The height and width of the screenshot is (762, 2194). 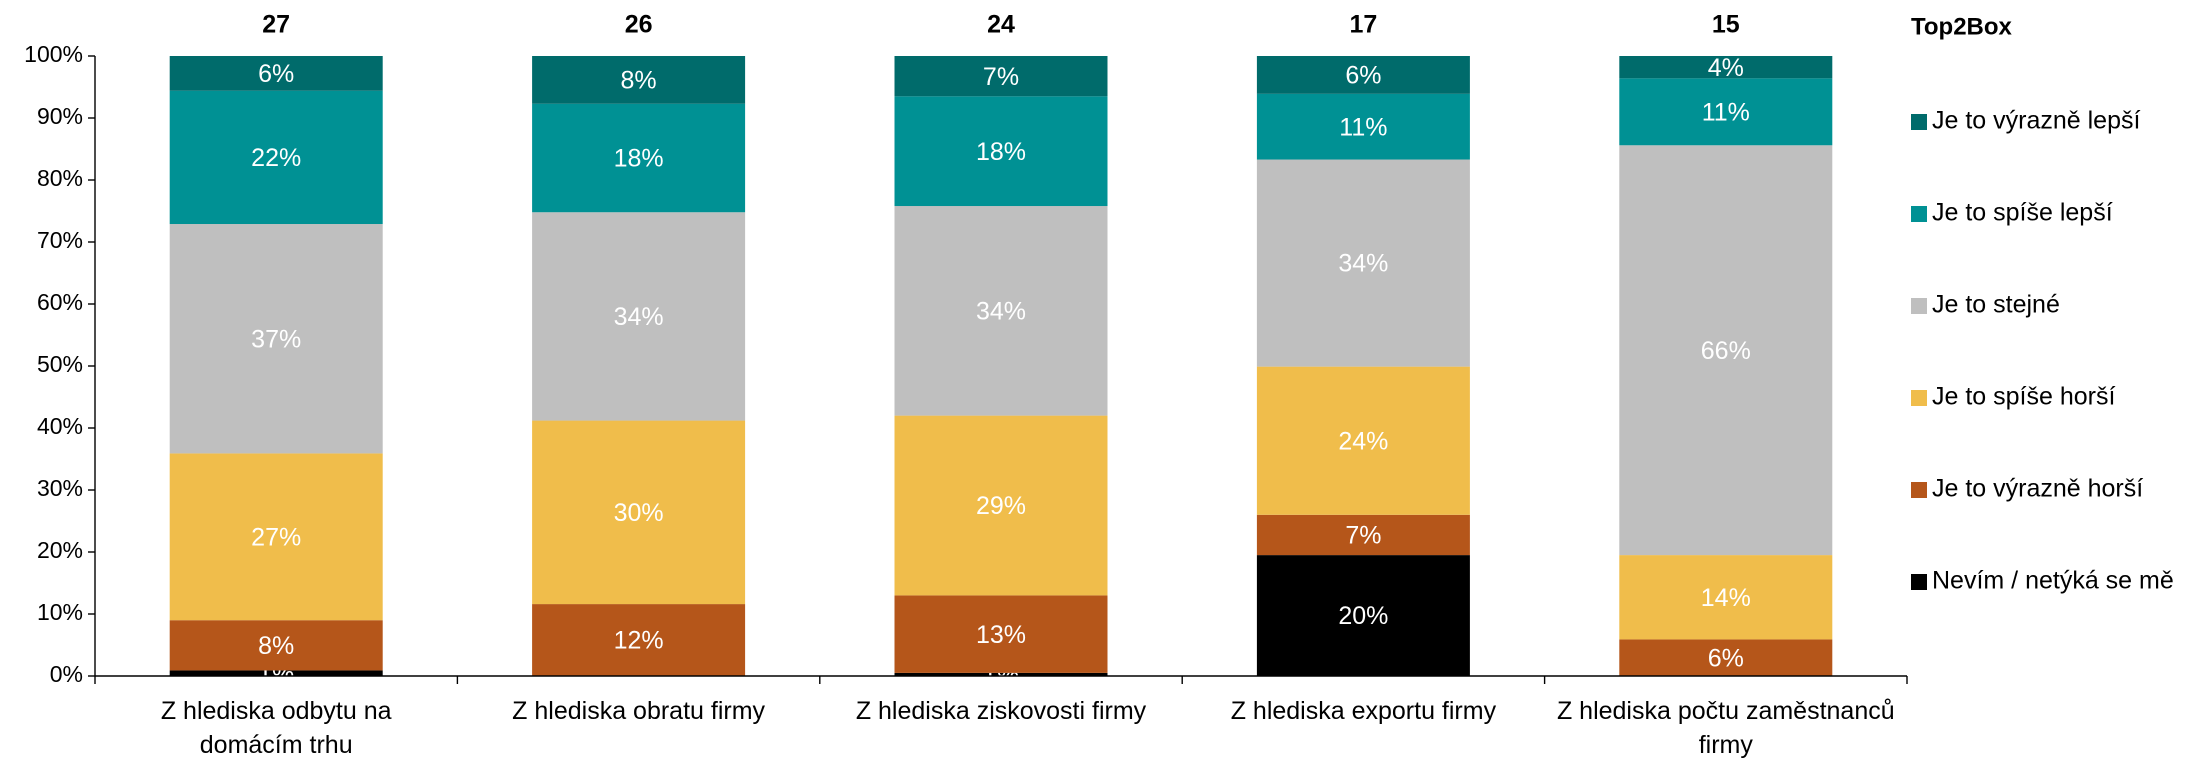 I want to click on data-label: 13%, so click(x=1001, y=635).